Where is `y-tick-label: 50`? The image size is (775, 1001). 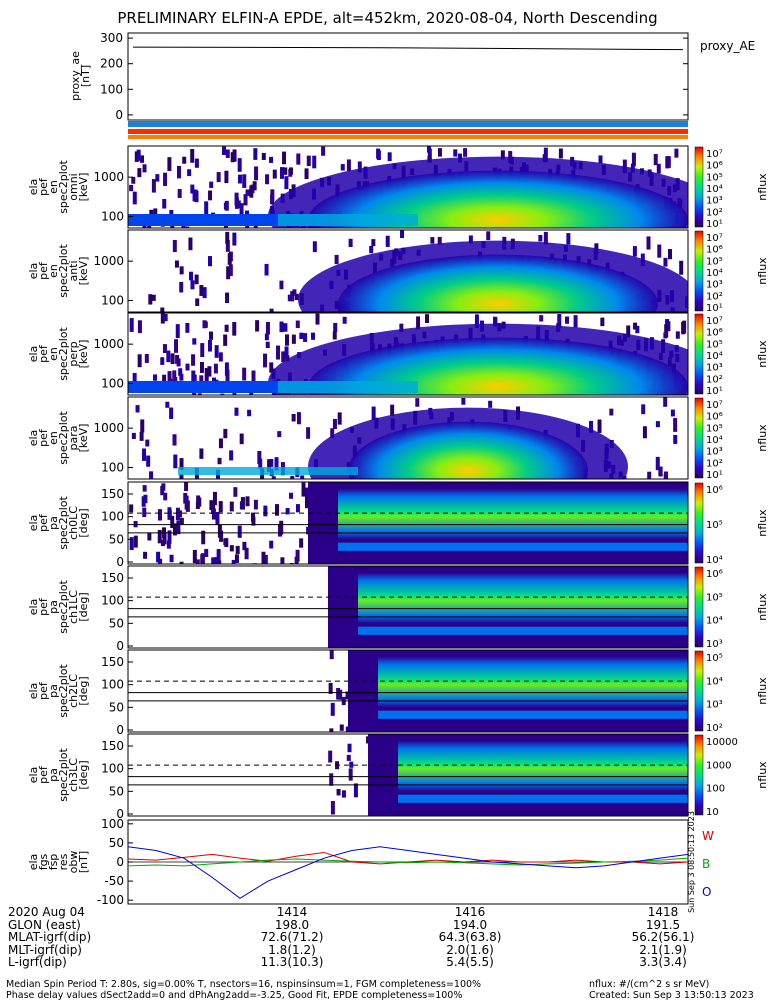
y-tick-label: 50 is located at coordinates (116, 843).